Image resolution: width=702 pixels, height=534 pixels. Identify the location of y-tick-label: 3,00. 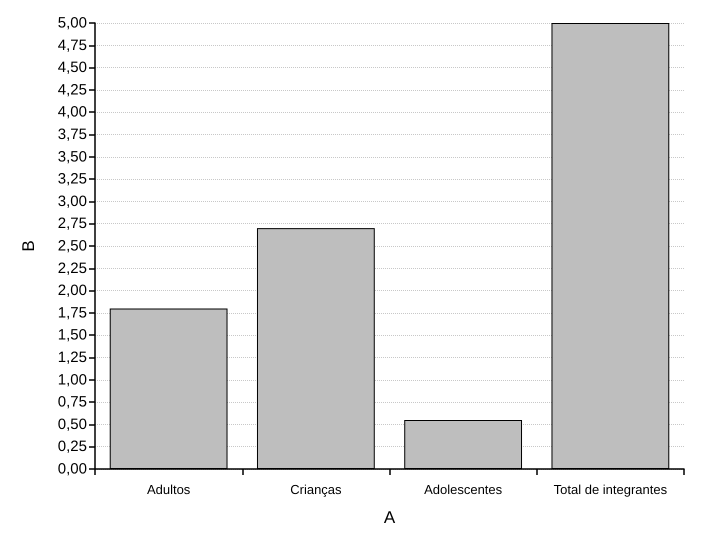
(72, 201).